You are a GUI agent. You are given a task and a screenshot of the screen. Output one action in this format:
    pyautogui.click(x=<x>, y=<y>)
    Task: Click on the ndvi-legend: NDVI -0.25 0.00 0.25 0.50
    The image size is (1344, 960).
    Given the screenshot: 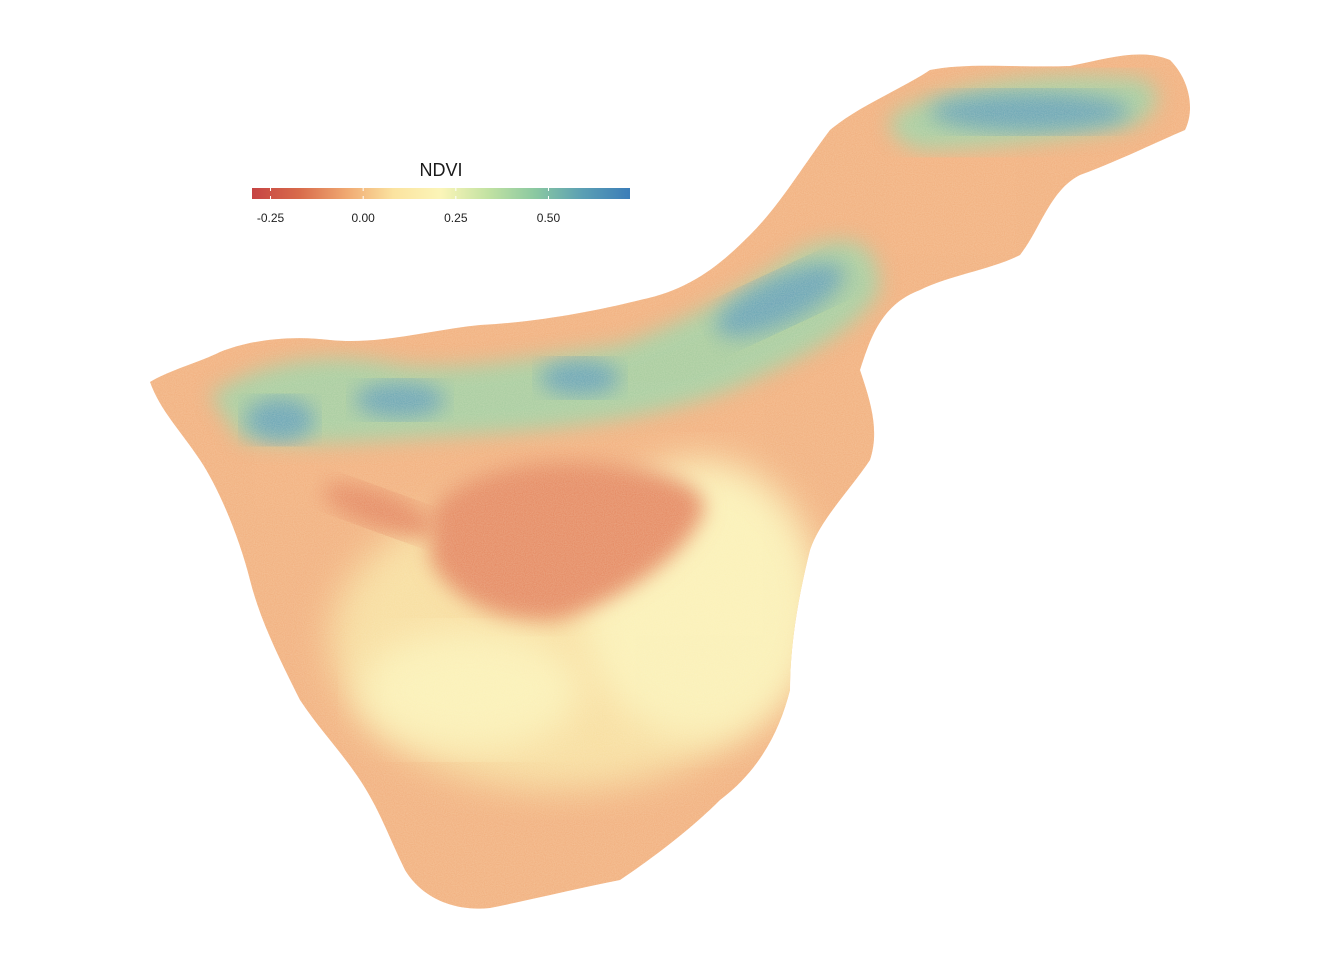 What is the action you would take?
    pyautogui.click(x=442, y=198)
    